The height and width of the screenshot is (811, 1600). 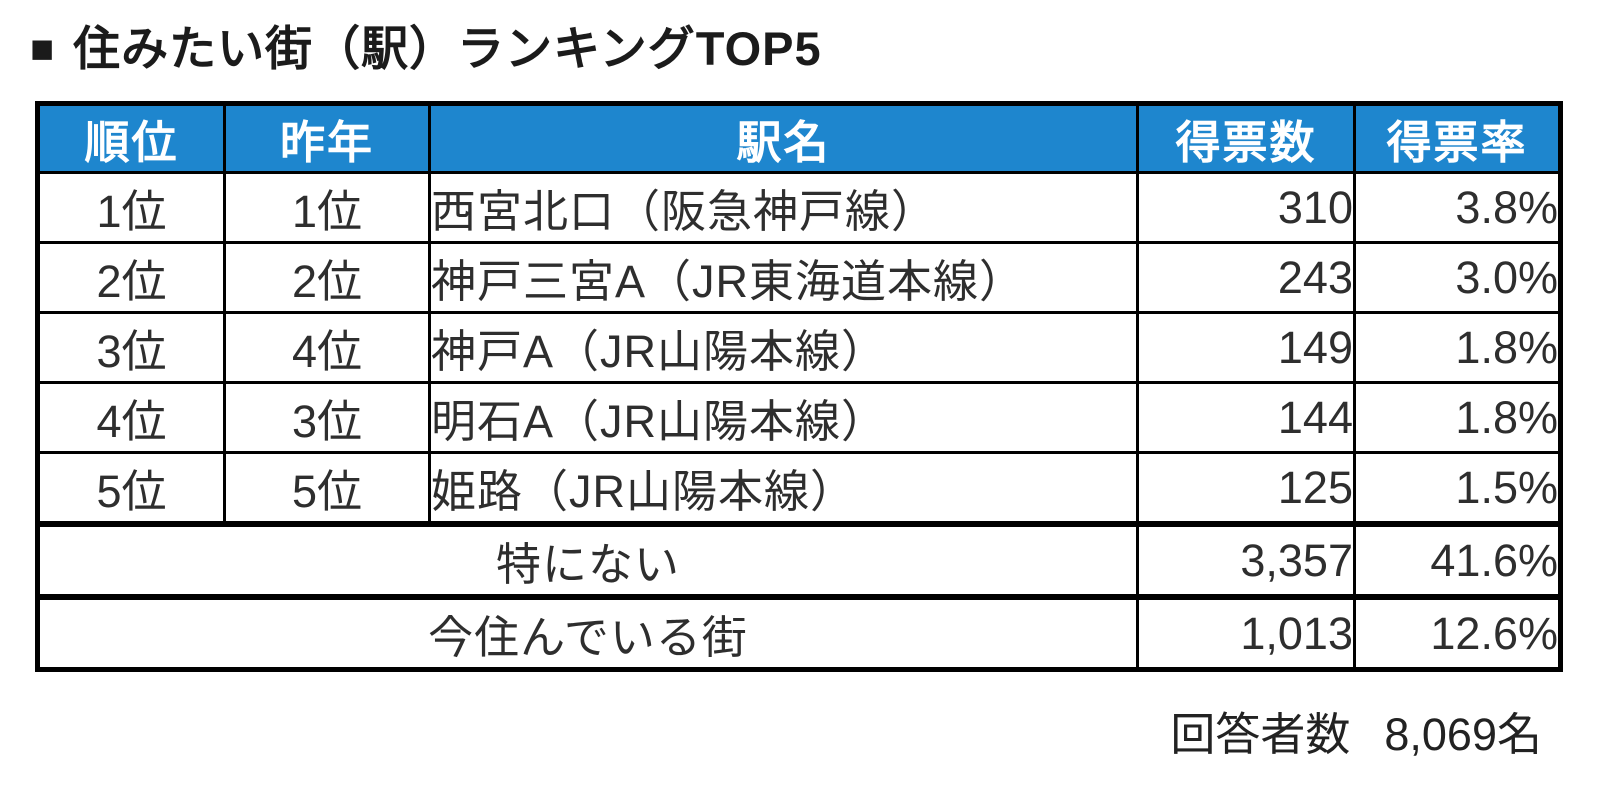 I want to click on votes-cell: 125, so click(x=1246, y=488).